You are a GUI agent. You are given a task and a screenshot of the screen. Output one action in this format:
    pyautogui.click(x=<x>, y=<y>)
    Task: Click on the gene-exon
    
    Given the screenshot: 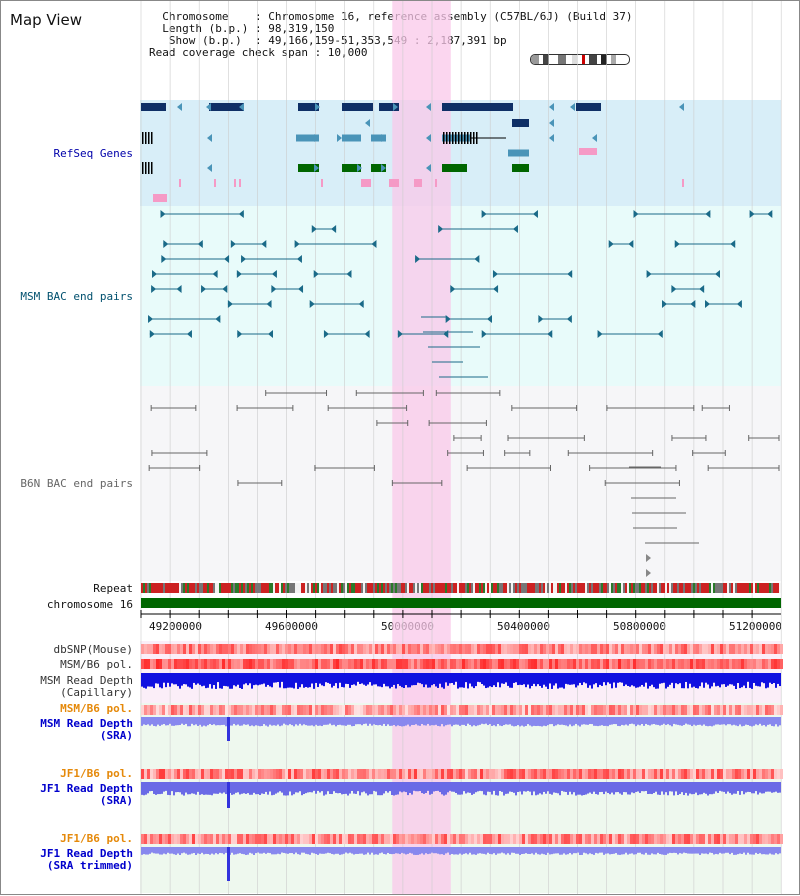 What is the action you would take?
    pyautogui.click(x=468, y=138)
    